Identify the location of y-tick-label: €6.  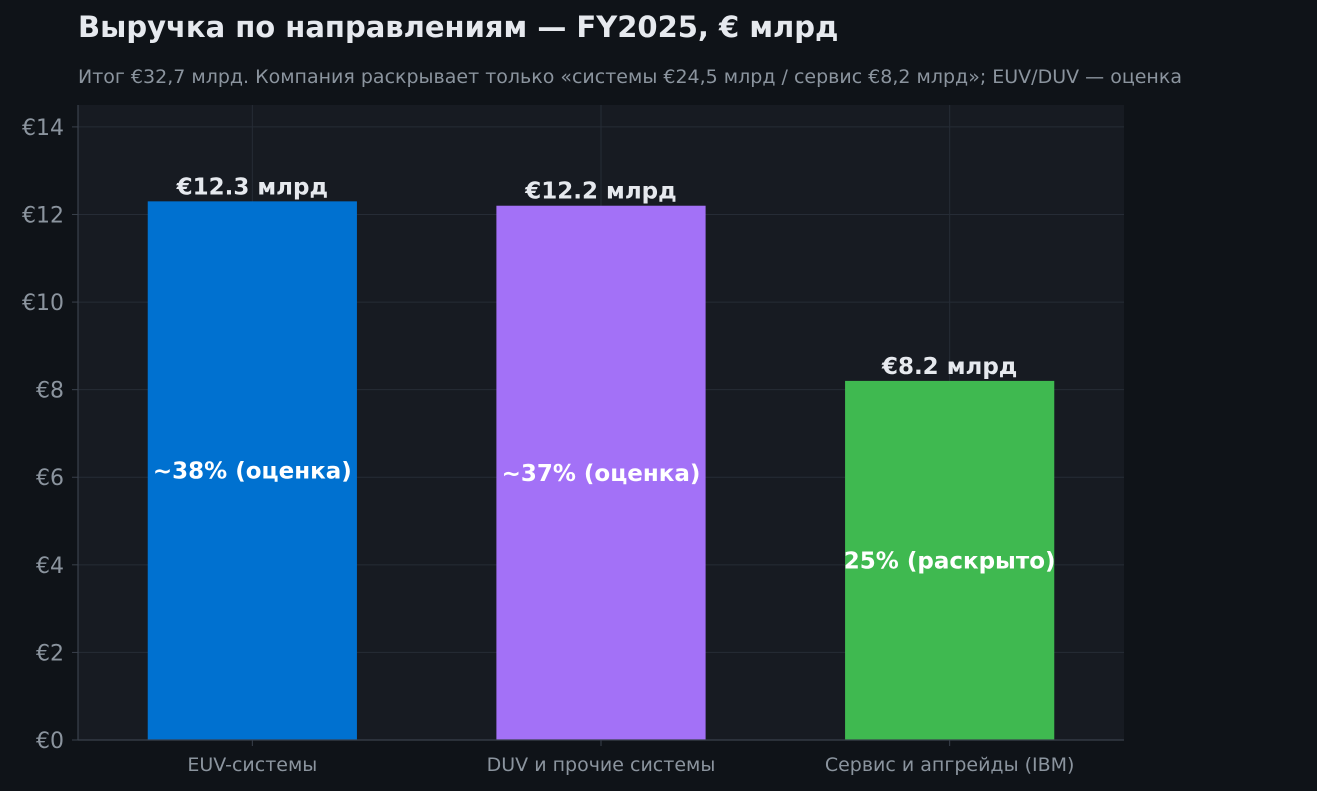
(50, 478).